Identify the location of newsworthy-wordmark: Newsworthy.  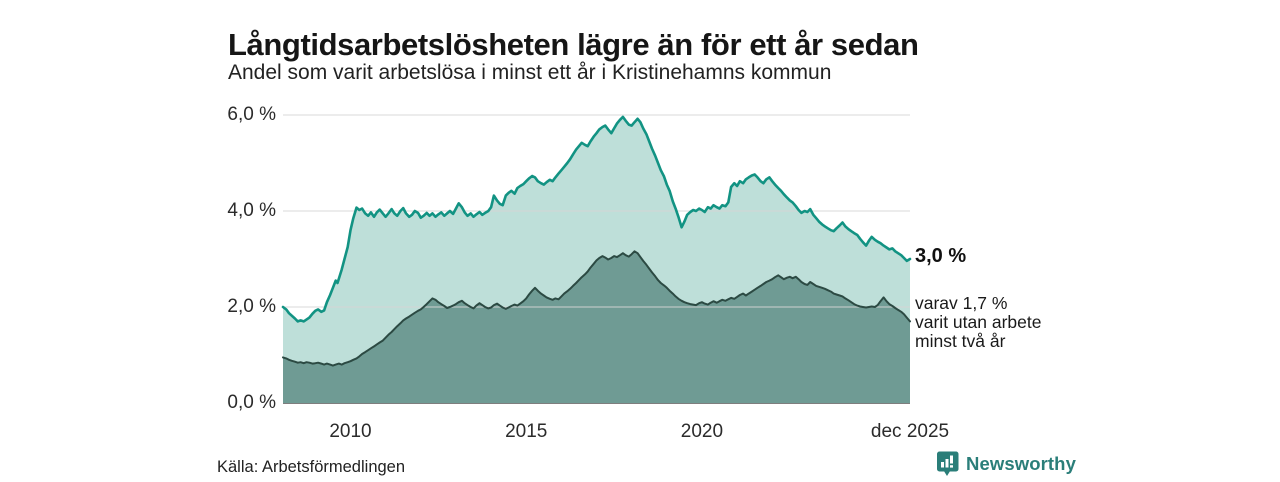
(1021, 463).